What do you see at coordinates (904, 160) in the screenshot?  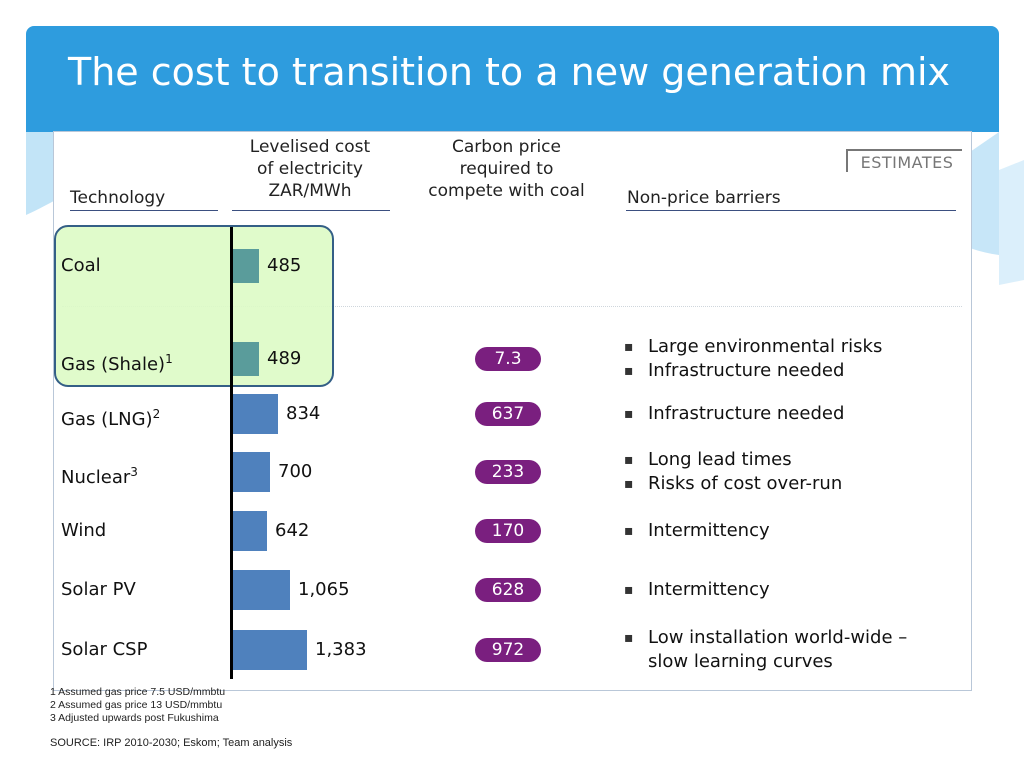 I see `estimates-tag: ESTIMATES` at bounding box center [904, 160].